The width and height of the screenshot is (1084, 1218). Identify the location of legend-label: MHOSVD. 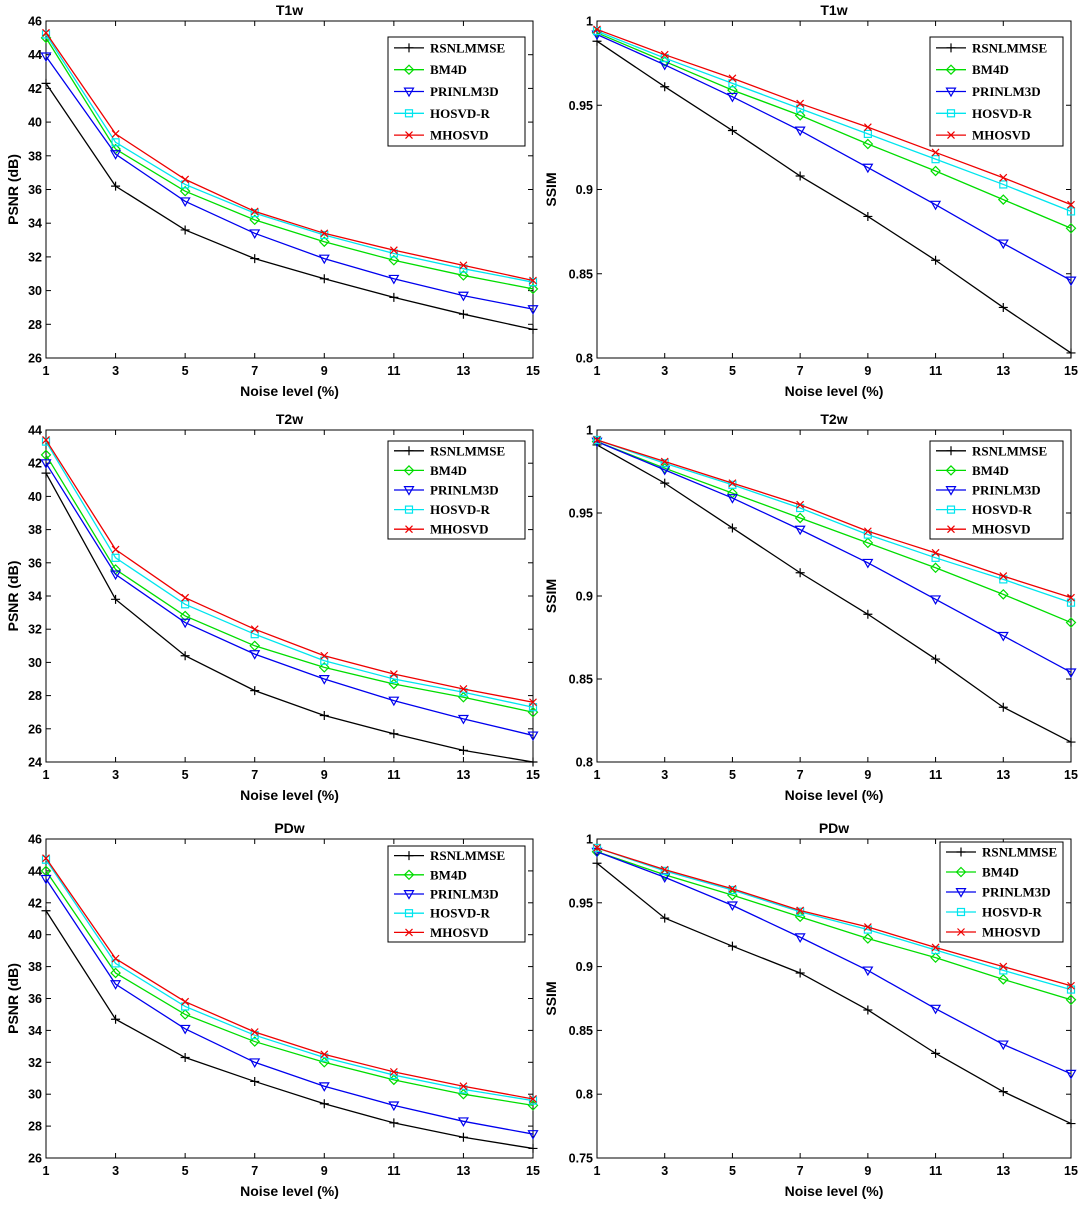
(459, 135).